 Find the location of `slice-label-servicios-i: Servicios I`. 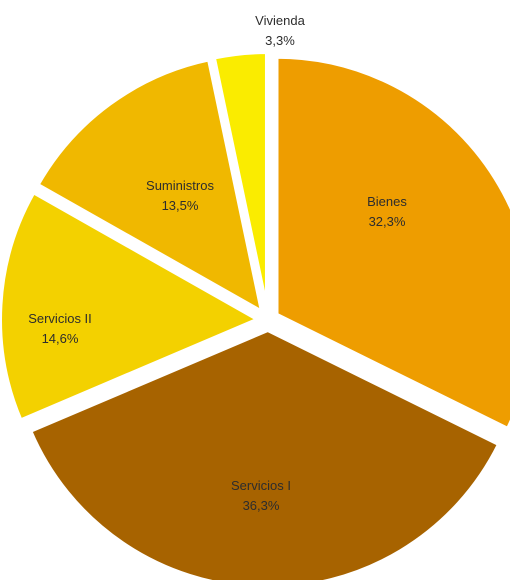

slice-label-servicios-i: Servicios I is located at coordinates (261, 485).